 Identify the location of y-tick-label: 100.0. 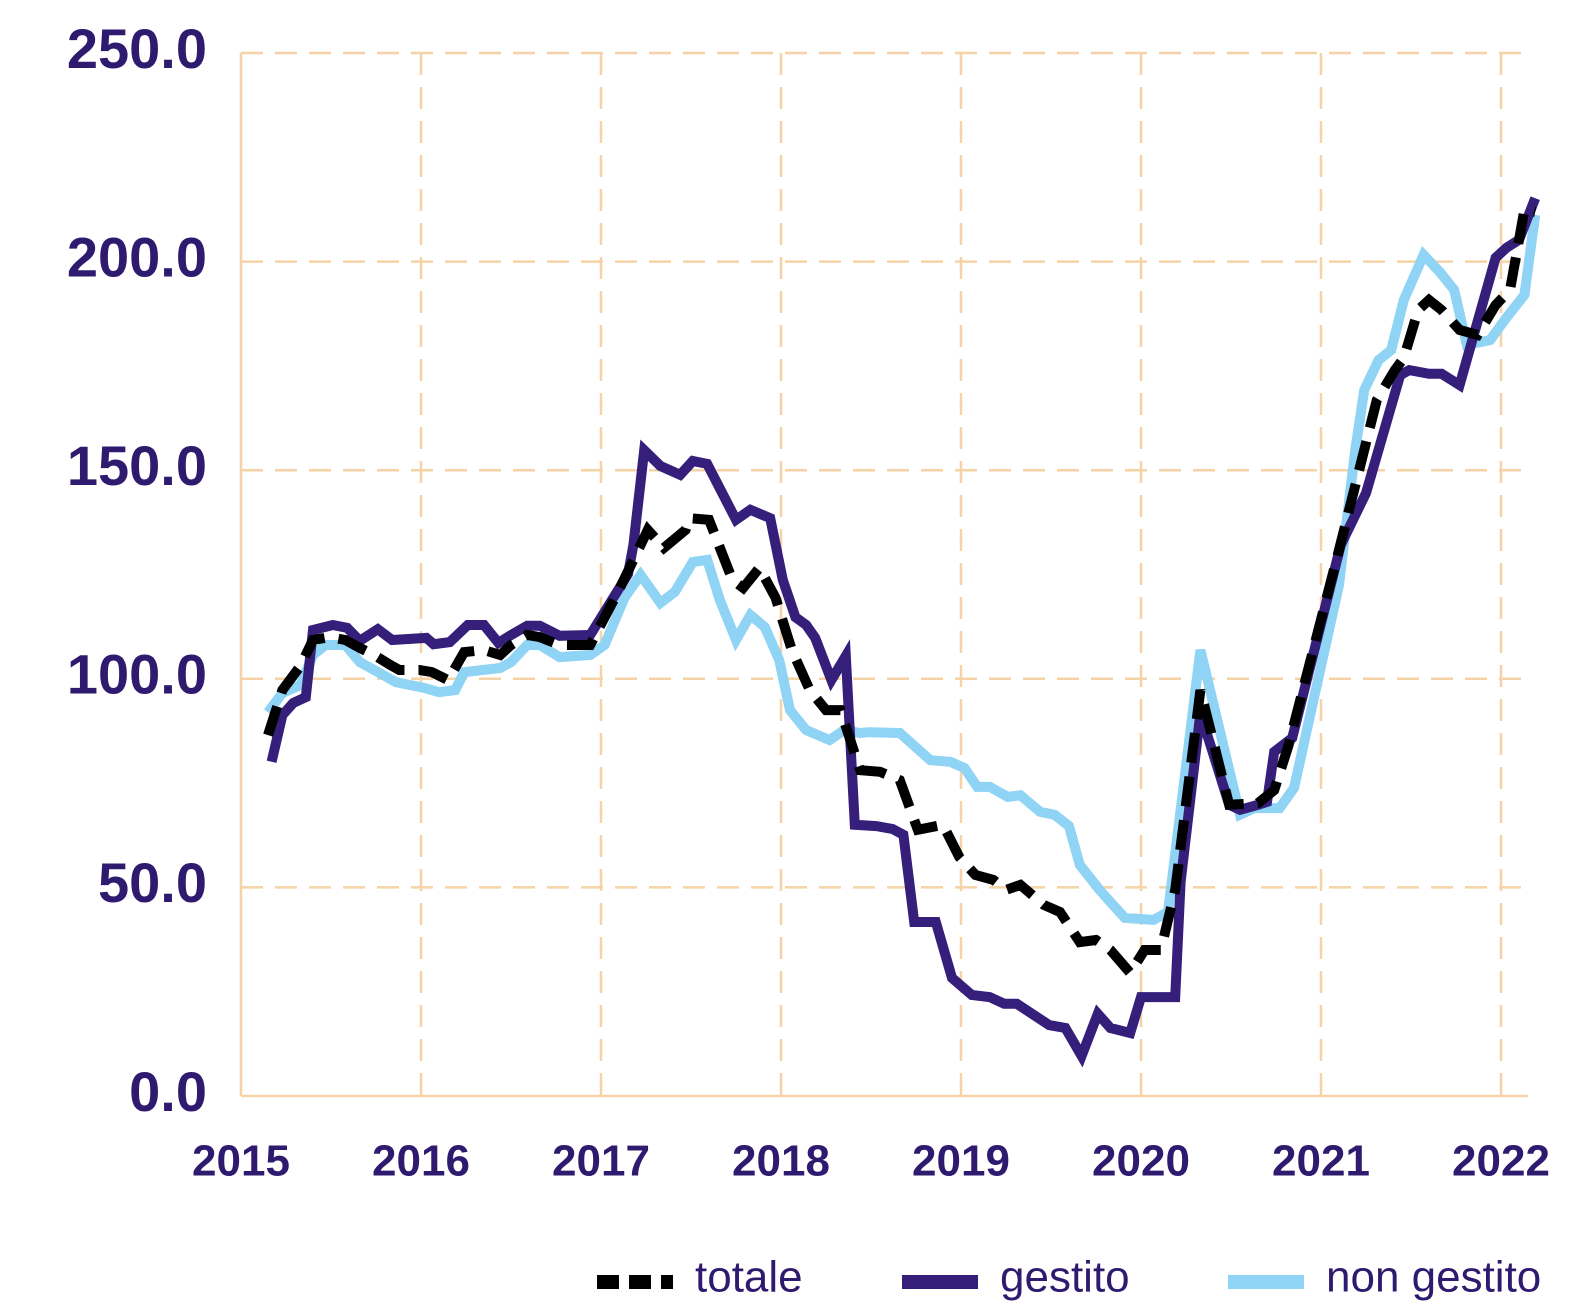
(137, 674).